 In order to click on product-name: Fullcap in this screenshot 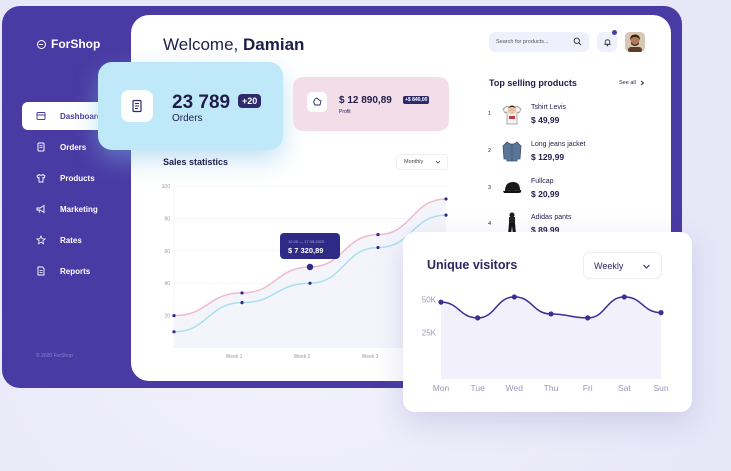, I will do `click(542, 181)`.